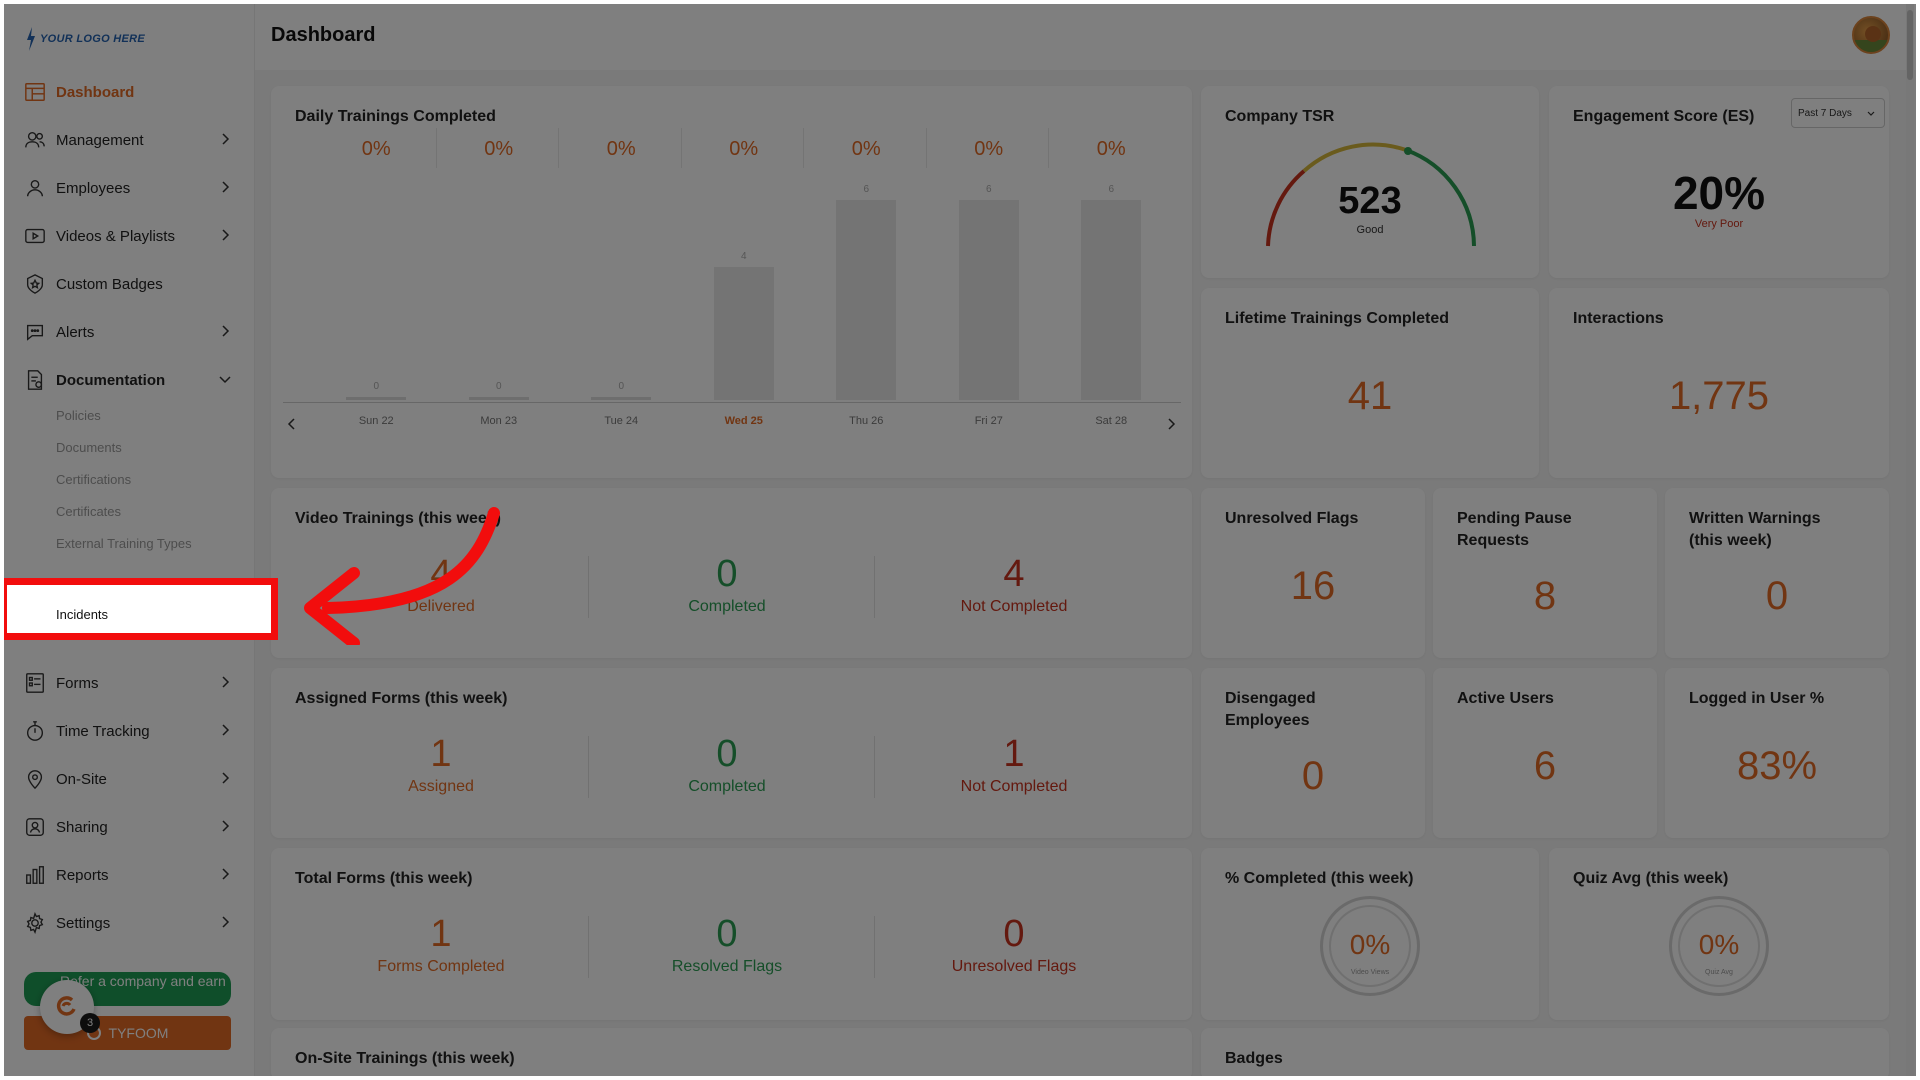 The height and width of the screenshot is (1080, 1920). I want to click on sidebar-item-documentation: Documentation, so click(132, 380).